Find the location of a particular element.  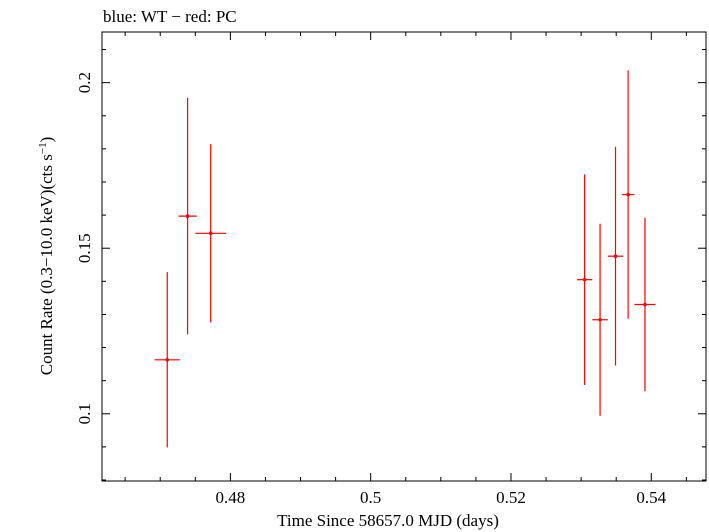

x-tick-label: 0.54 is located at coordinates (651, 497).